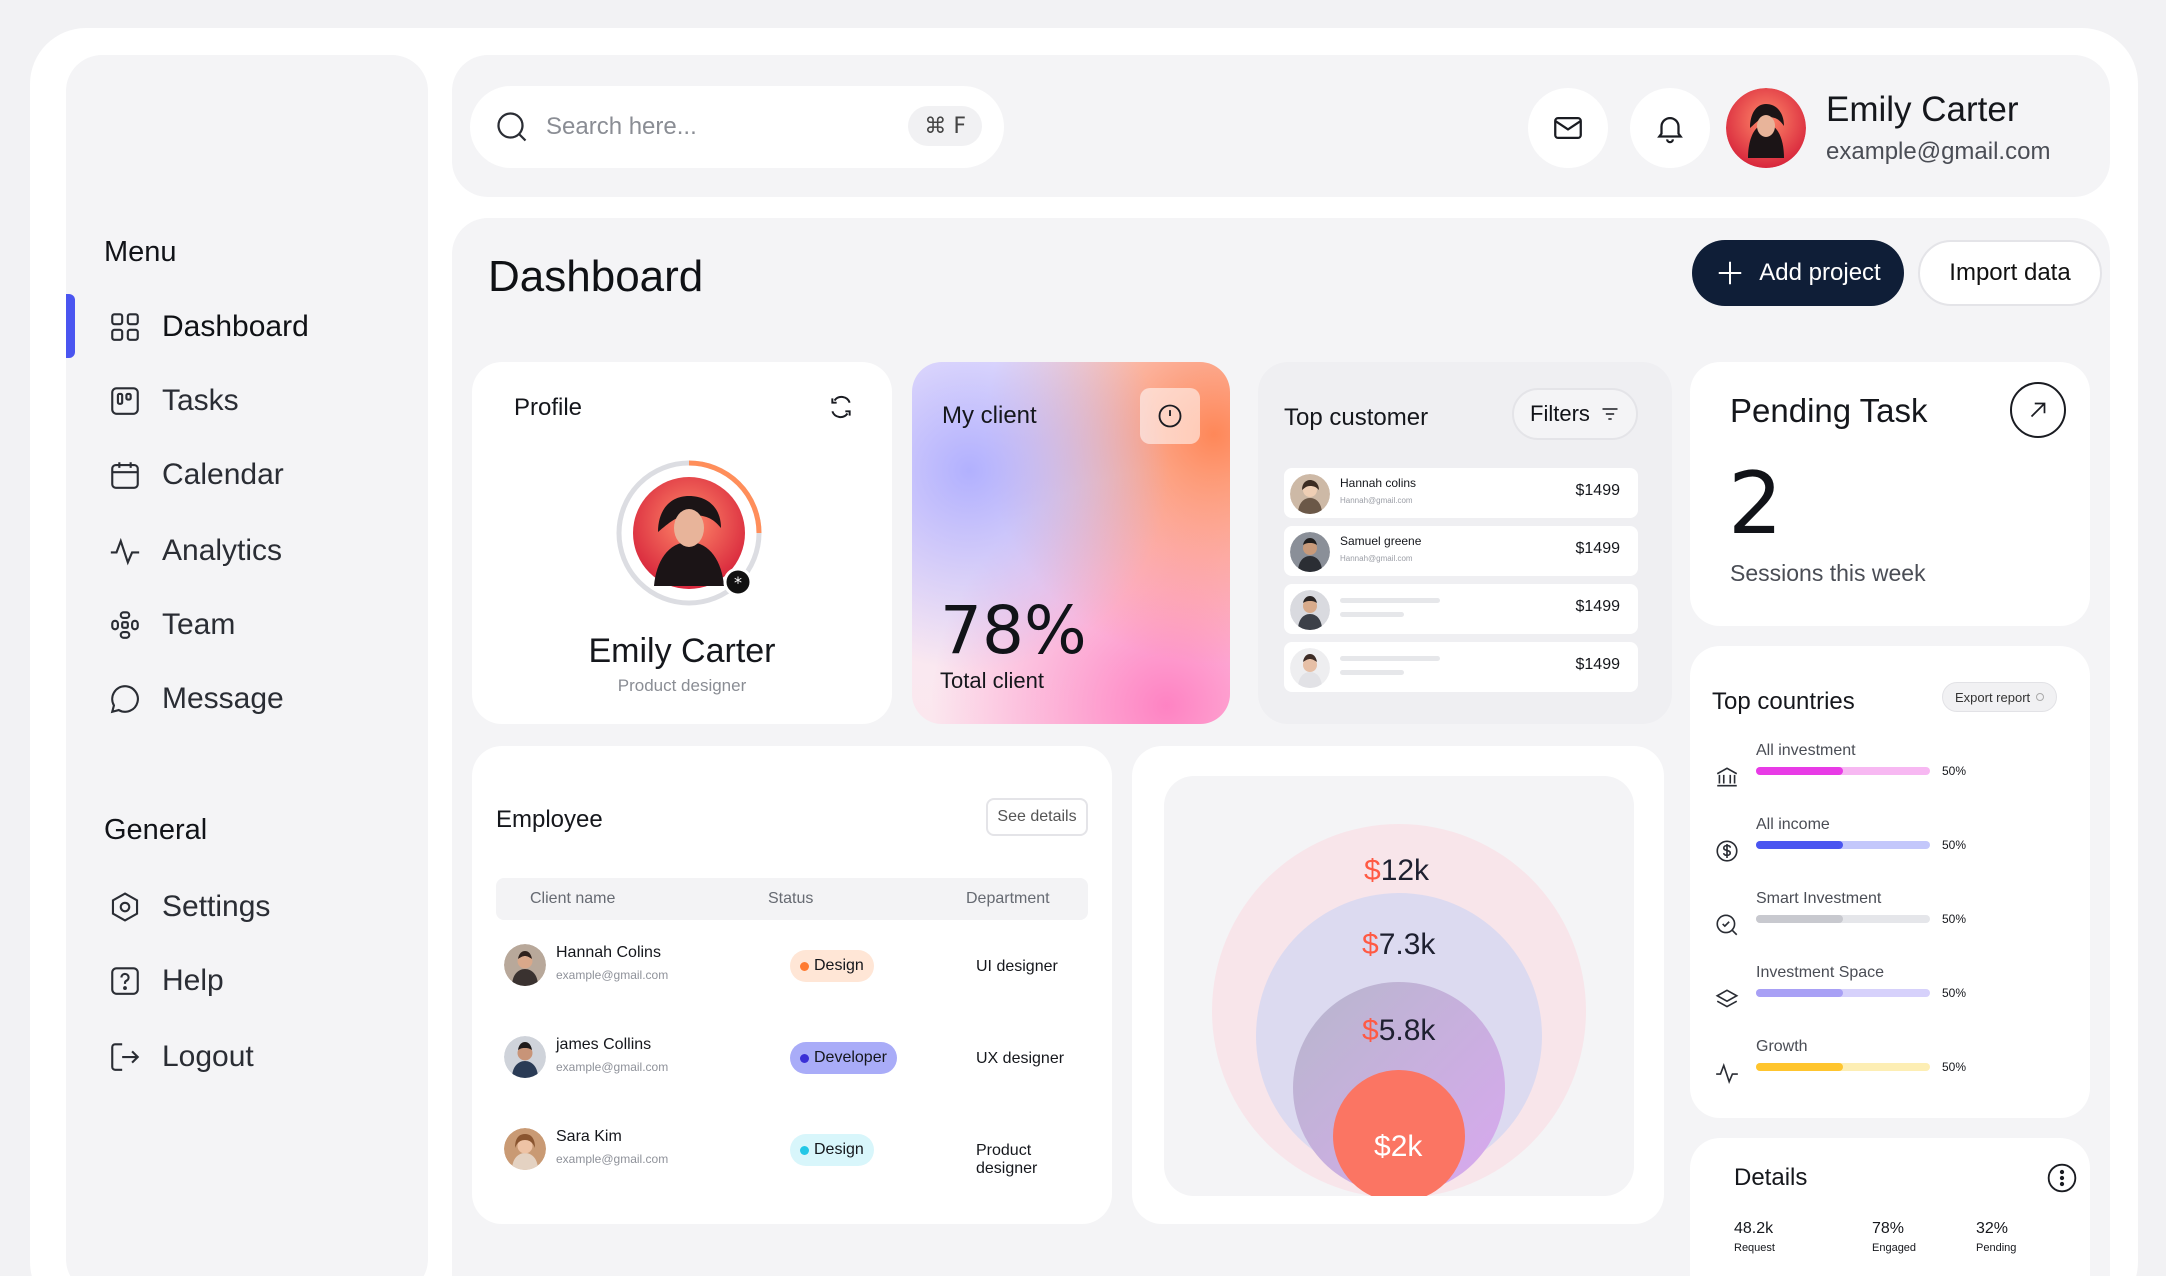 The height and width of the screenshot is (1276, 2166). What do you see at coordinates (1461, 493) in the screenshot?
I see `list-item: Hannah colins Hannah@gmail.com $1499` at bounding box center [1461, 493].